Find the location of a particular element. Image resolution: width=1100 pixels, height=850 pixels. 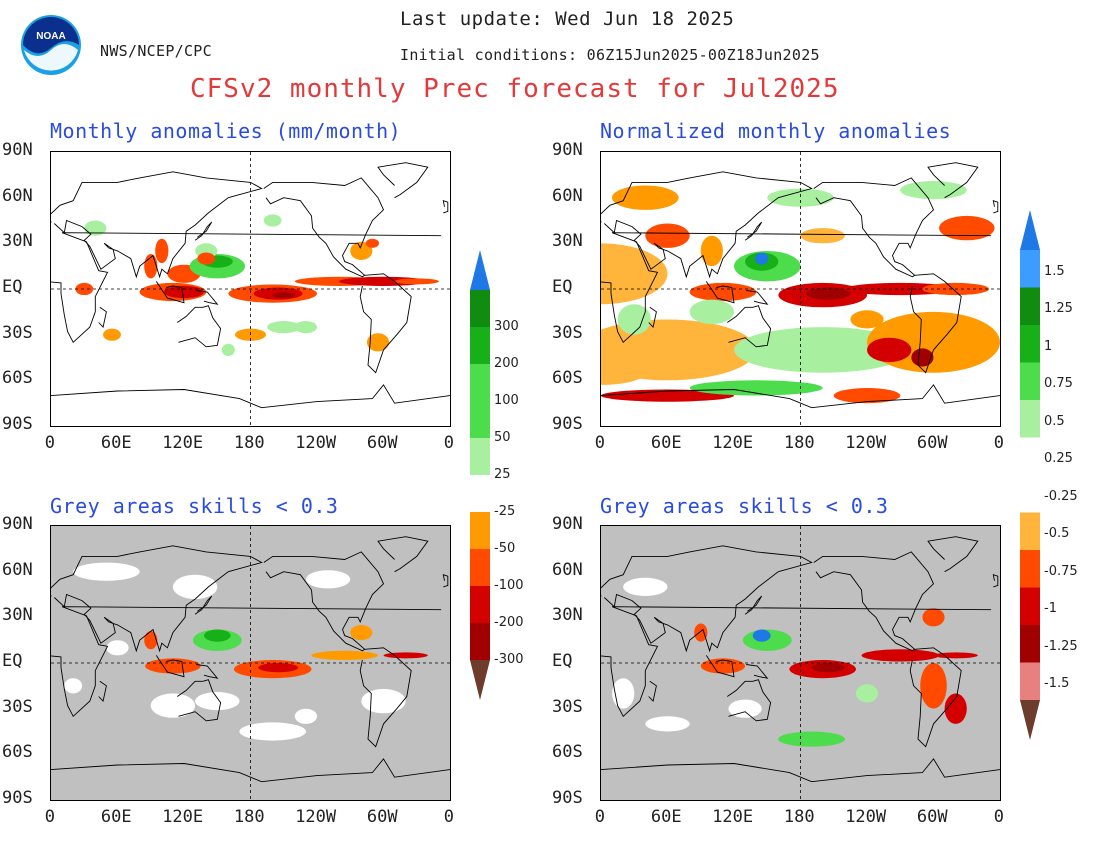

panel-title-tl: Monthly anomalies (mm/month) is located at coordinates (226, 131).